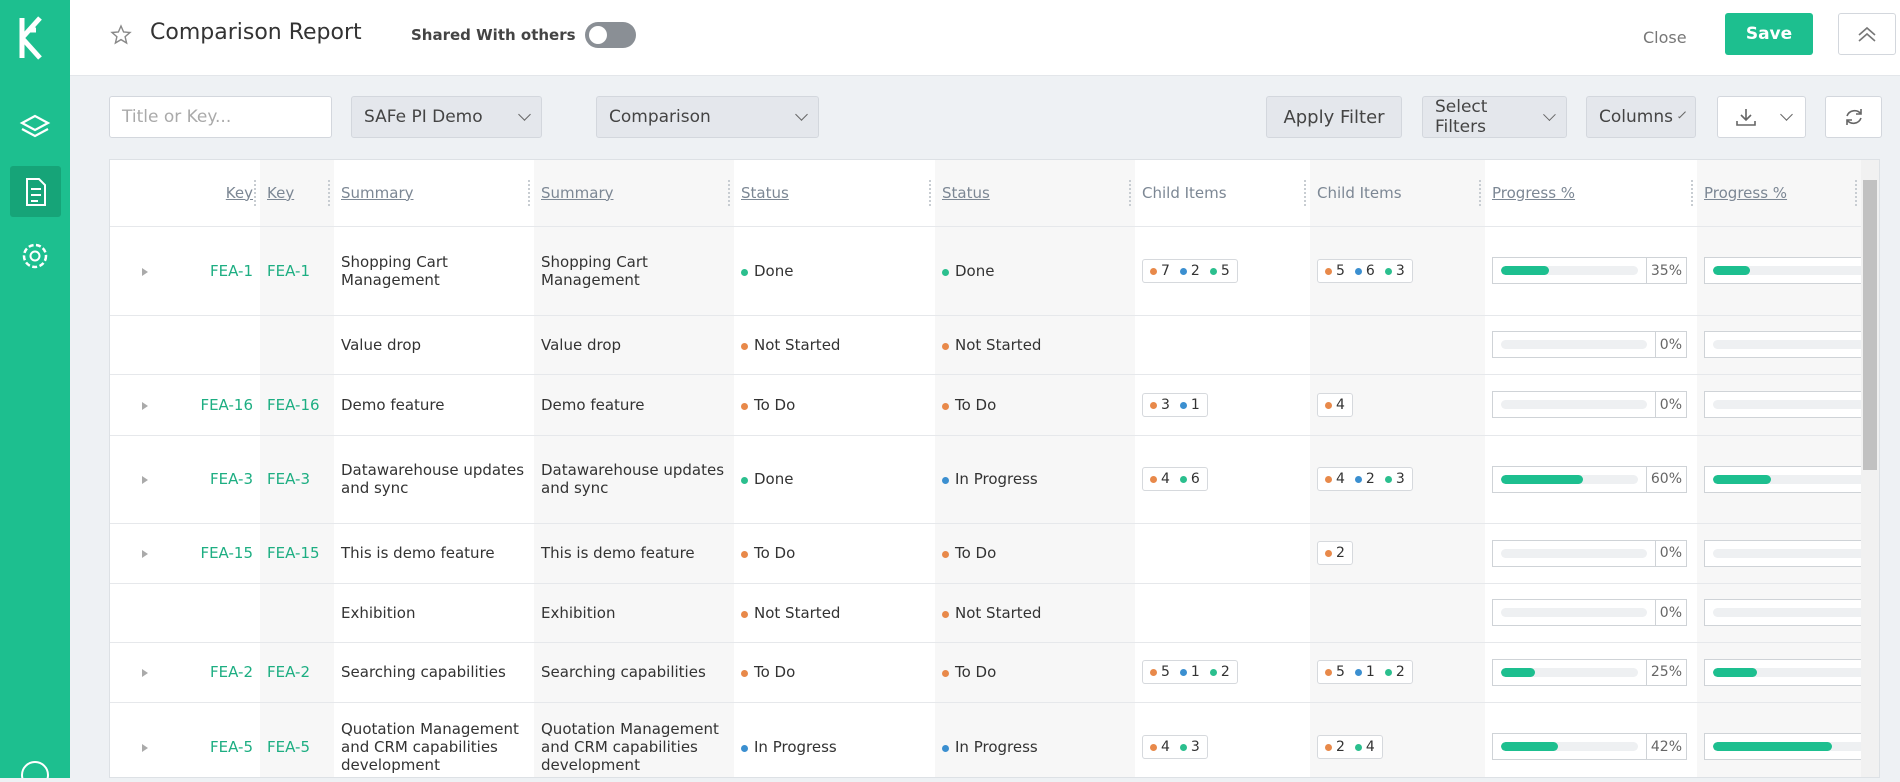 The image size is (1900, 782). I want to click on table-cell, so click(297, 345).